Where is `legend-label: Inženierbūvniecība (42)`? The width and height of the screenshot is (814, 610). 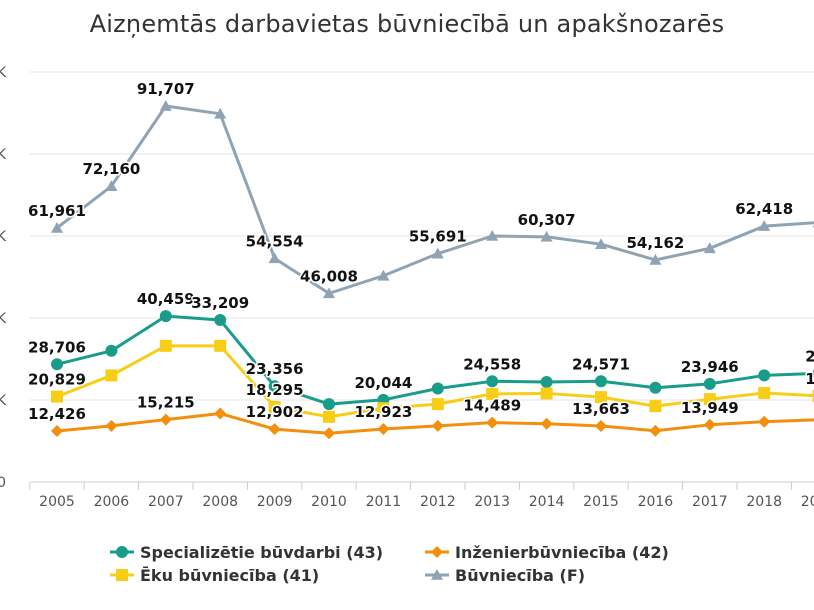
legend-label: Inženierbūvniecība (42) is located at coordinates (562, 552).